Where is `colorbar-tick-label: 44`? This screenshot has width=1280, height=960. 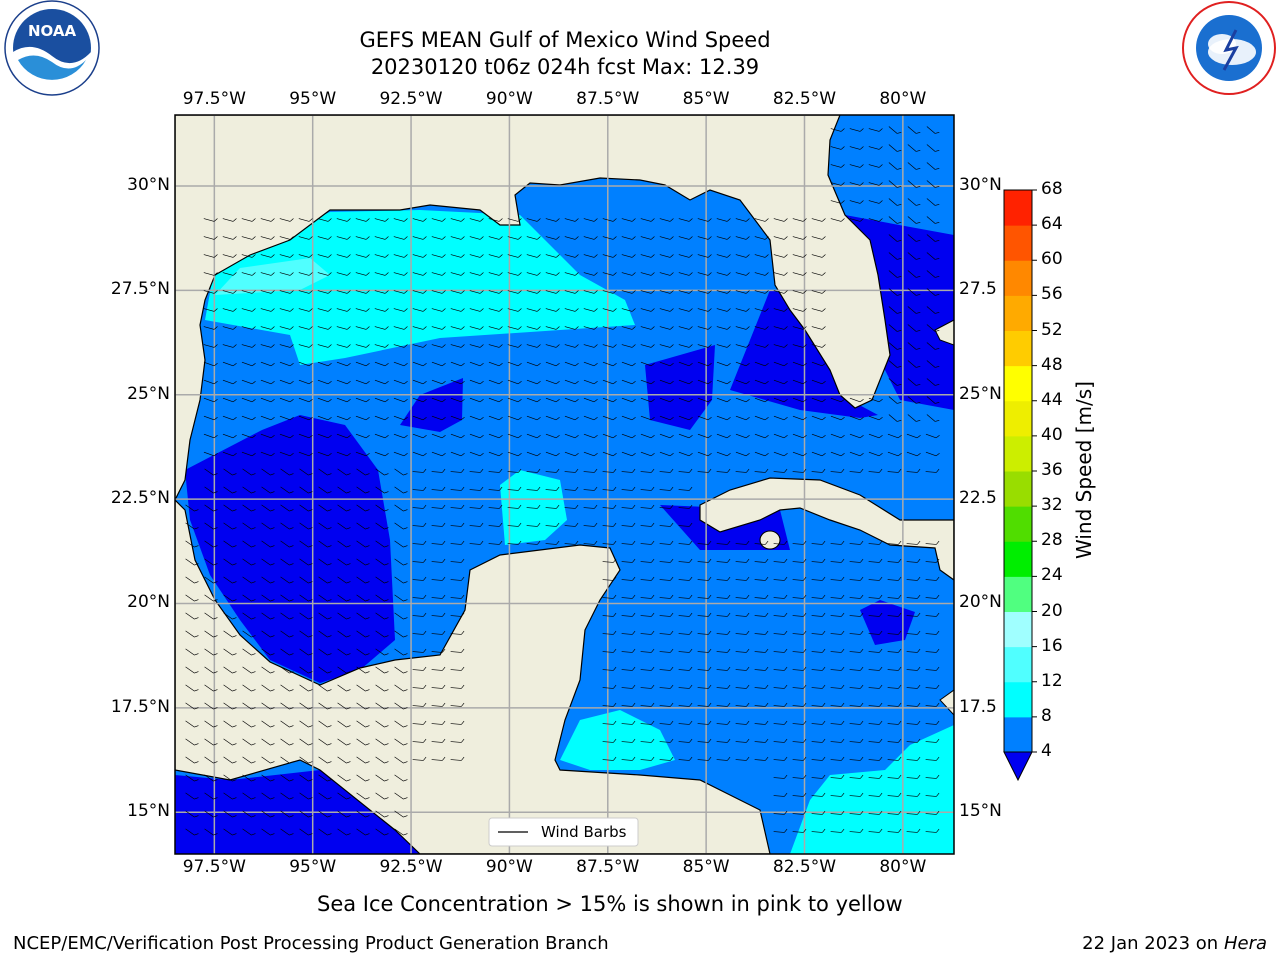
colorbar-tick-label: 44 is located at coordinates (1052, 399).